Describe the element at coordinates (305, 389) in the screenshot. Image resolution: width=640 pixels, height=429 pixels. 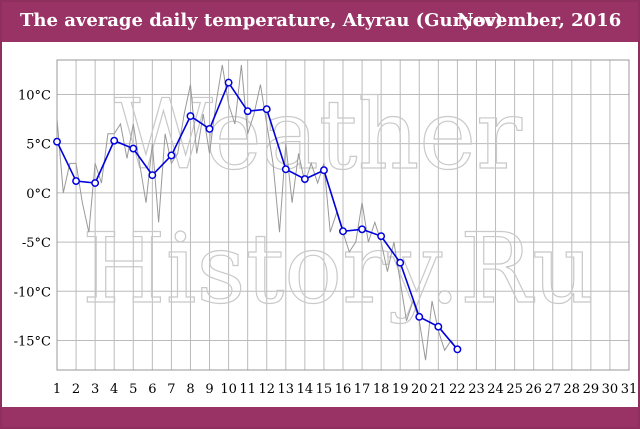
I see `x-tick-label: 14` at that location.